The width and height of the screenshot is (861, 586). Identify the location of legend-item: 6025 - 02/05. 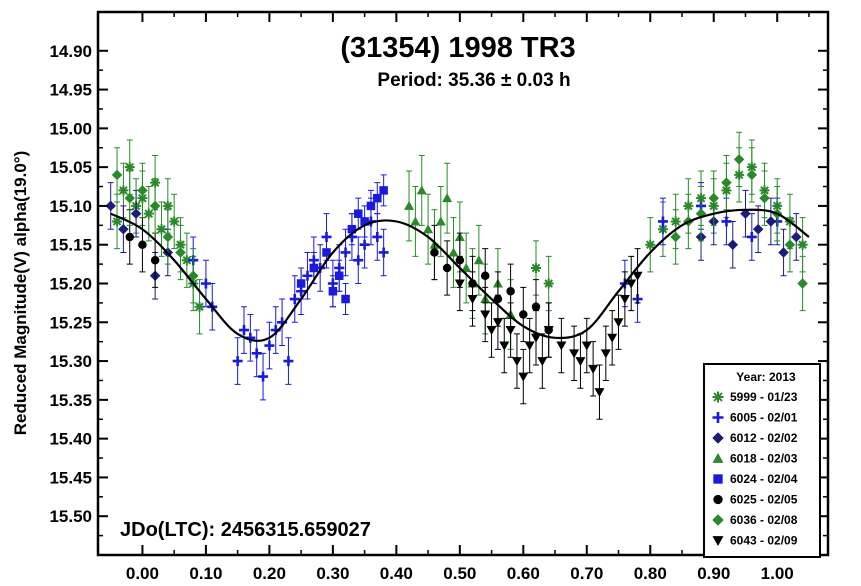
(755, 500).